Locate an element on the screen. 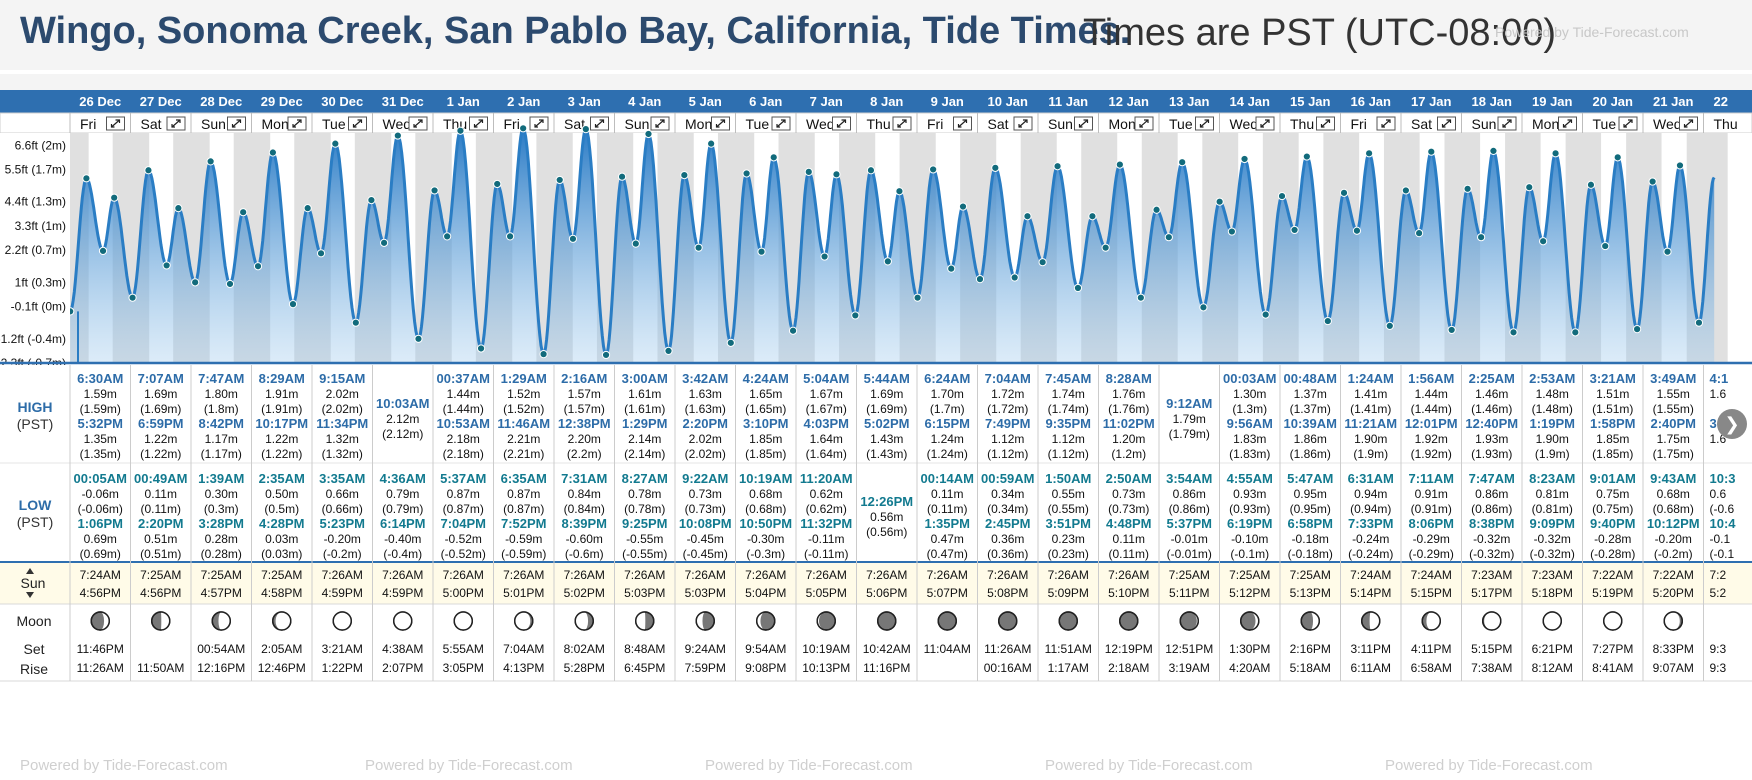 The height and width of the screenshot is (780, 1752). moonrise-time: 10:13PM is located at coordinates (826, 668).